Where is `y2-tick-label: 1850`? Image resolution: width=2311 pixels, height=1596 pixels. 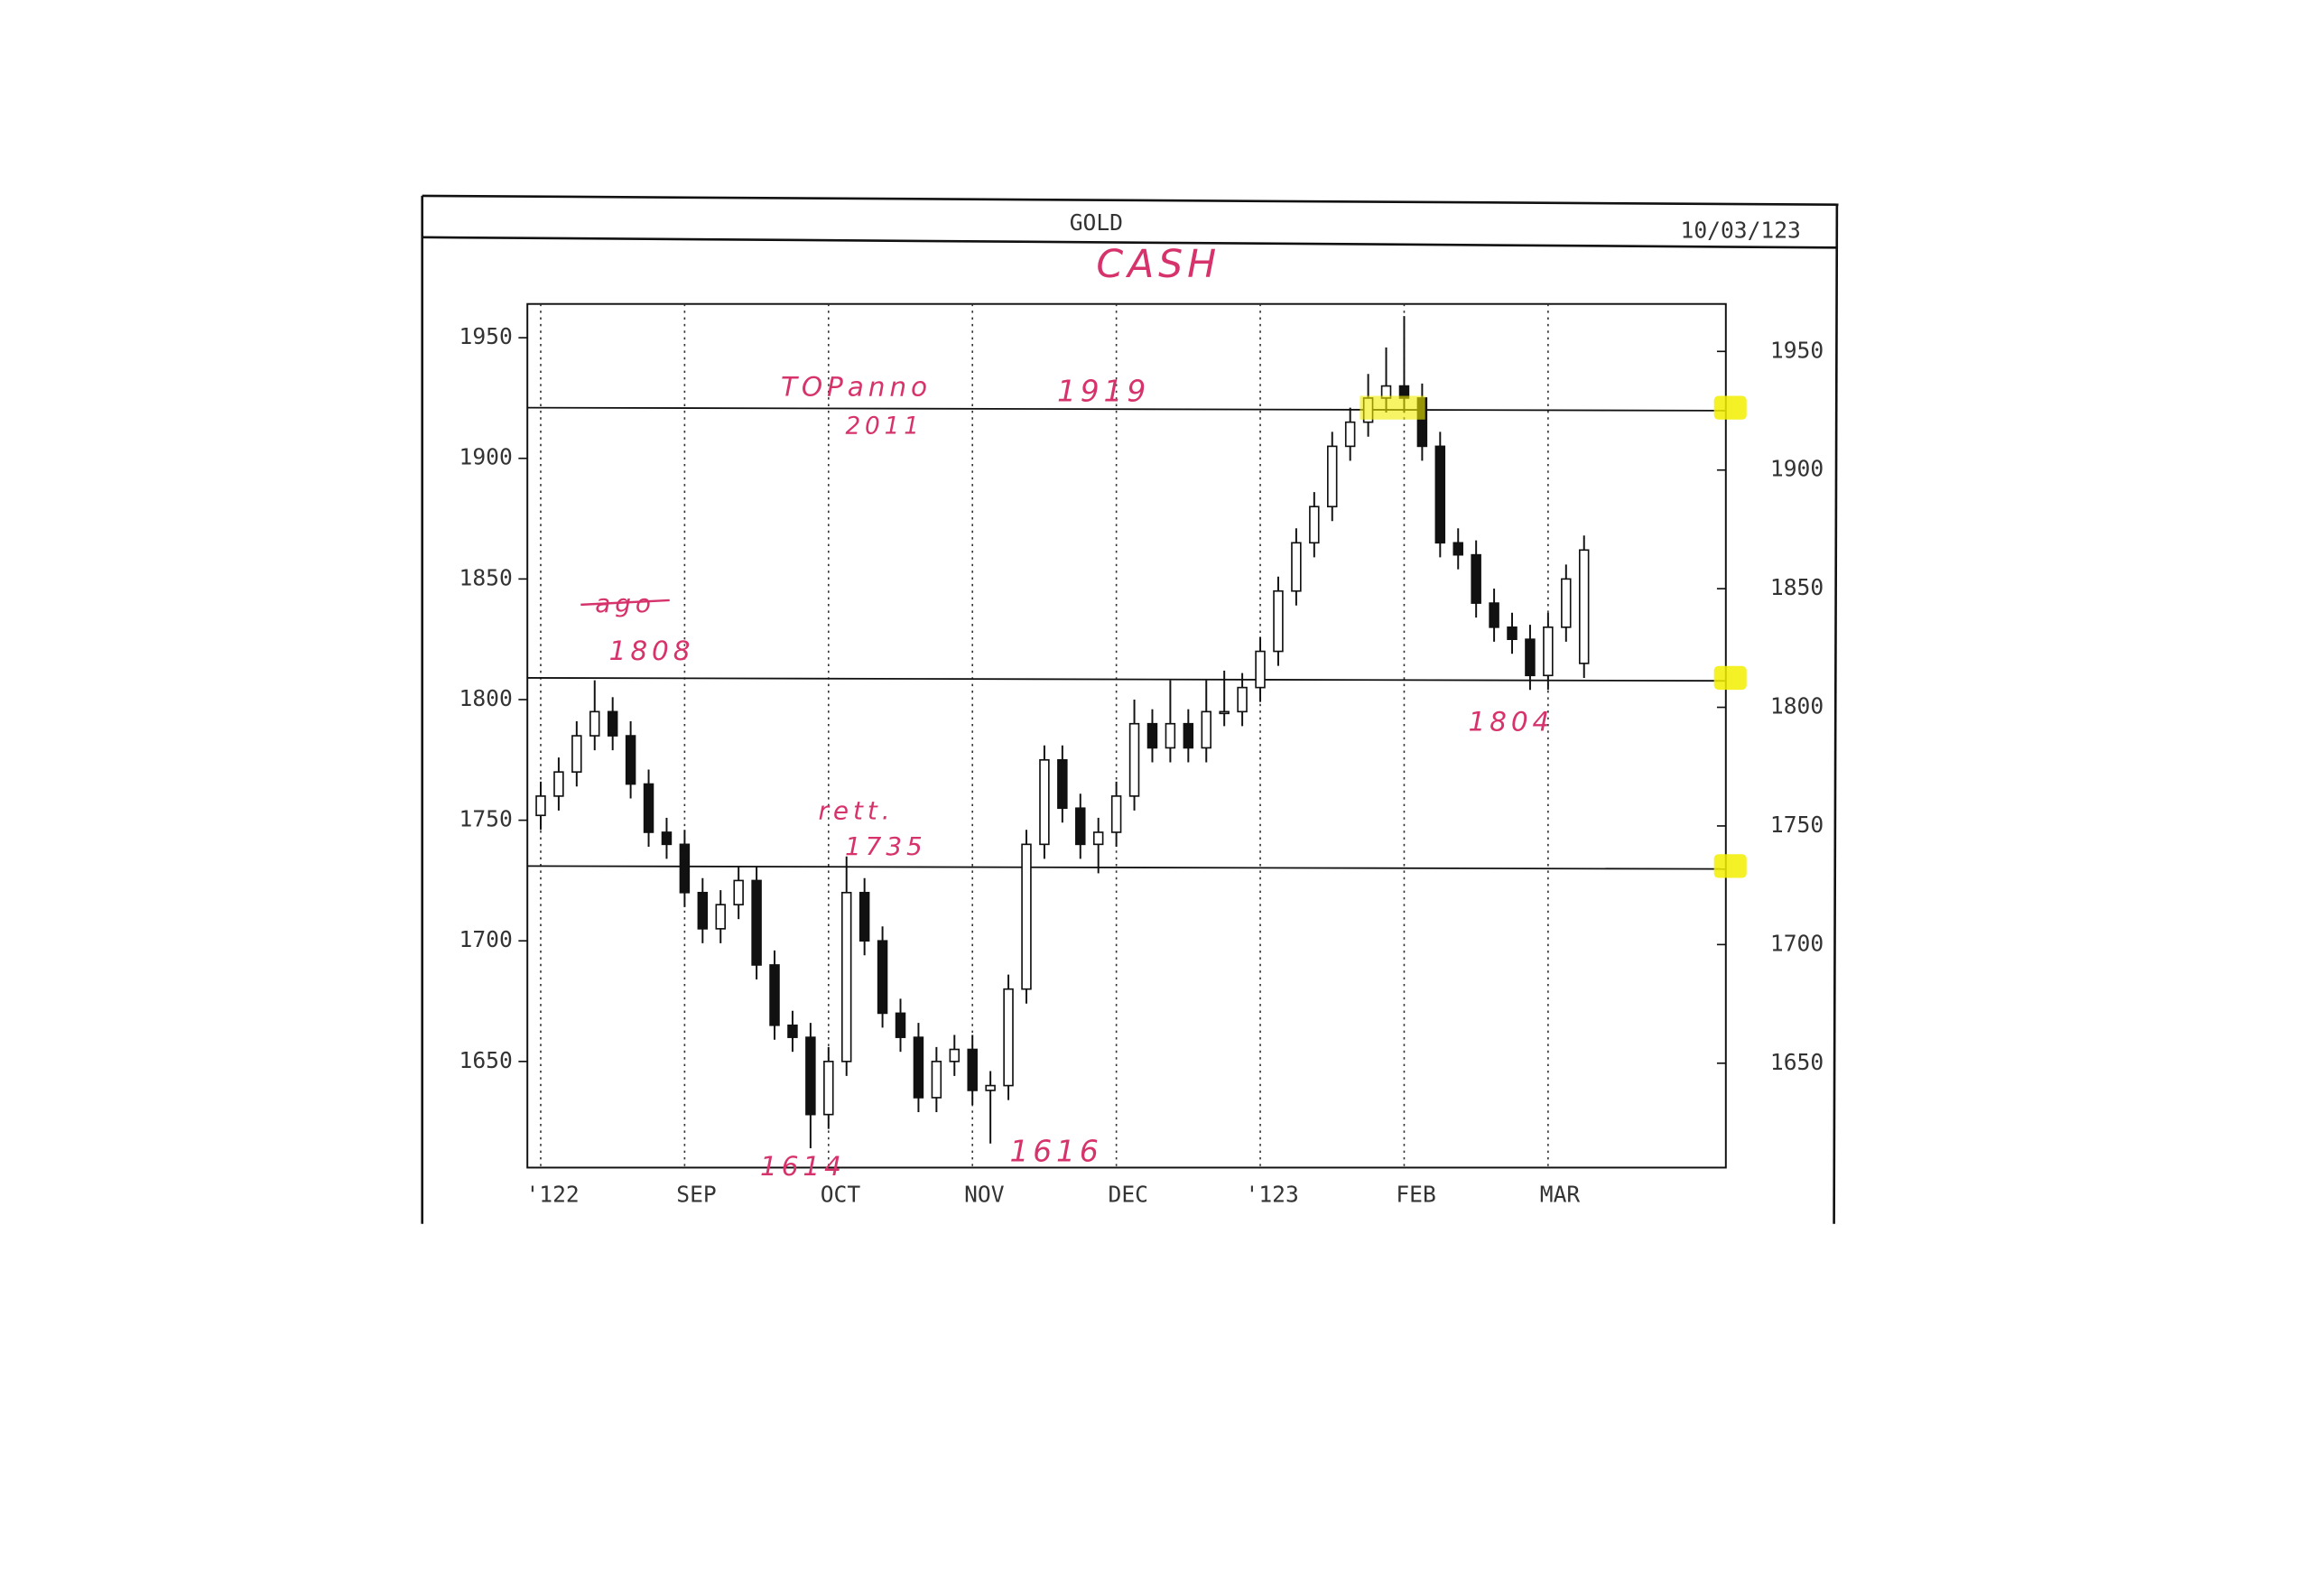 y2-tick-label: 1850 is located at coordinates (1797, 587).